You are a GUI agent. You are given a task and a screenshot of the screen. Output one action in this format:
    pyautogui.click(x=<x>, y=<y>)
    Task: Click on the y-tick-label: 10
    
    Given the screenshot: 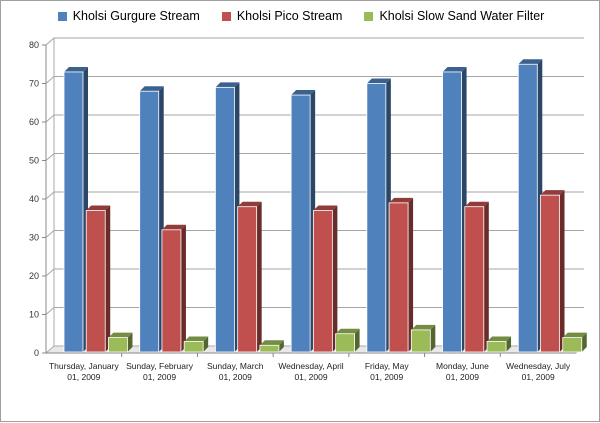 What is the action you would take?
    pyautogui.click(x=34, y=315)
    